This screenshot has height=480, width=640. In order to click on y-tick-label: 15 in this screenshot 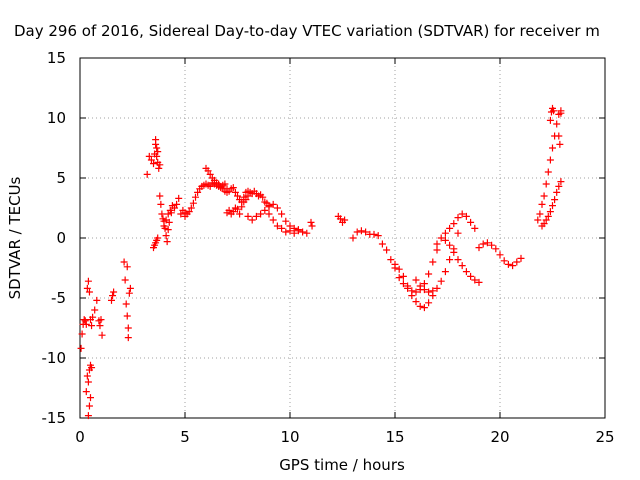, I will do `click(56, 58)`.